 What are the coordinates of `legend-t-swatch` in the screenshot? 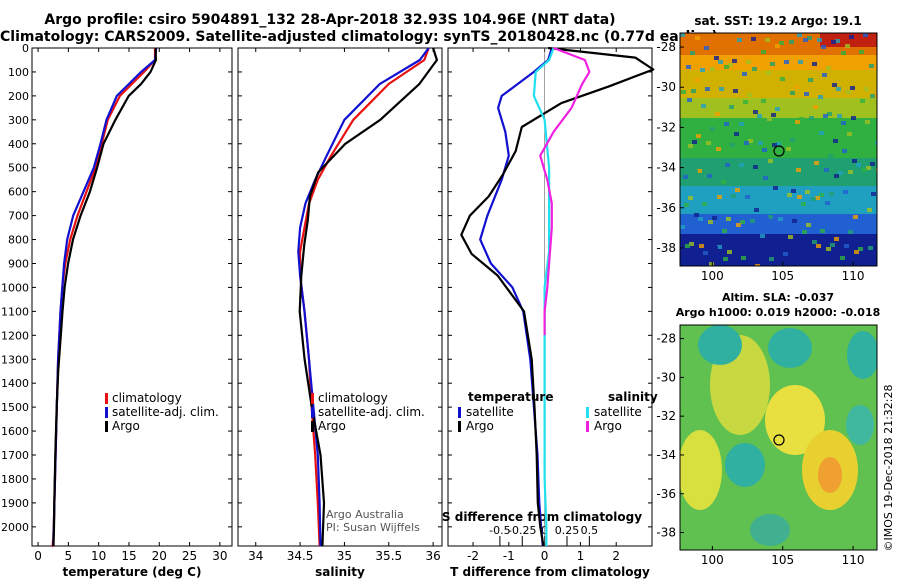 It's located at (459, 426).